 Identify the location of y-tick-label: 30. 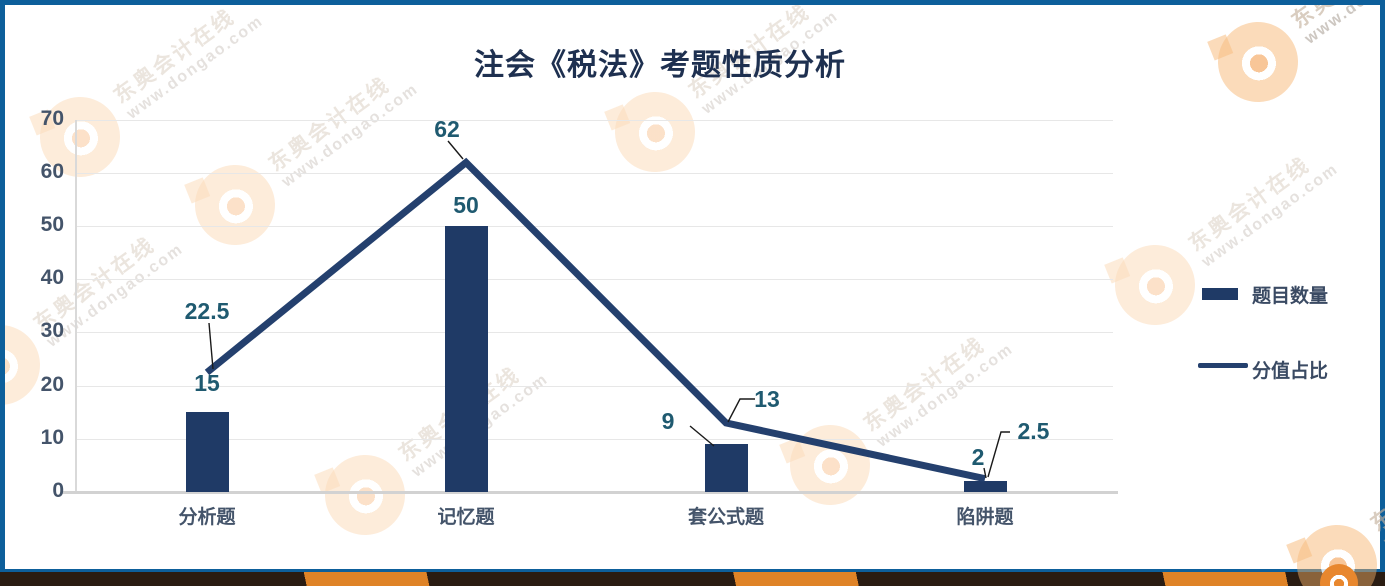
(52, 330).